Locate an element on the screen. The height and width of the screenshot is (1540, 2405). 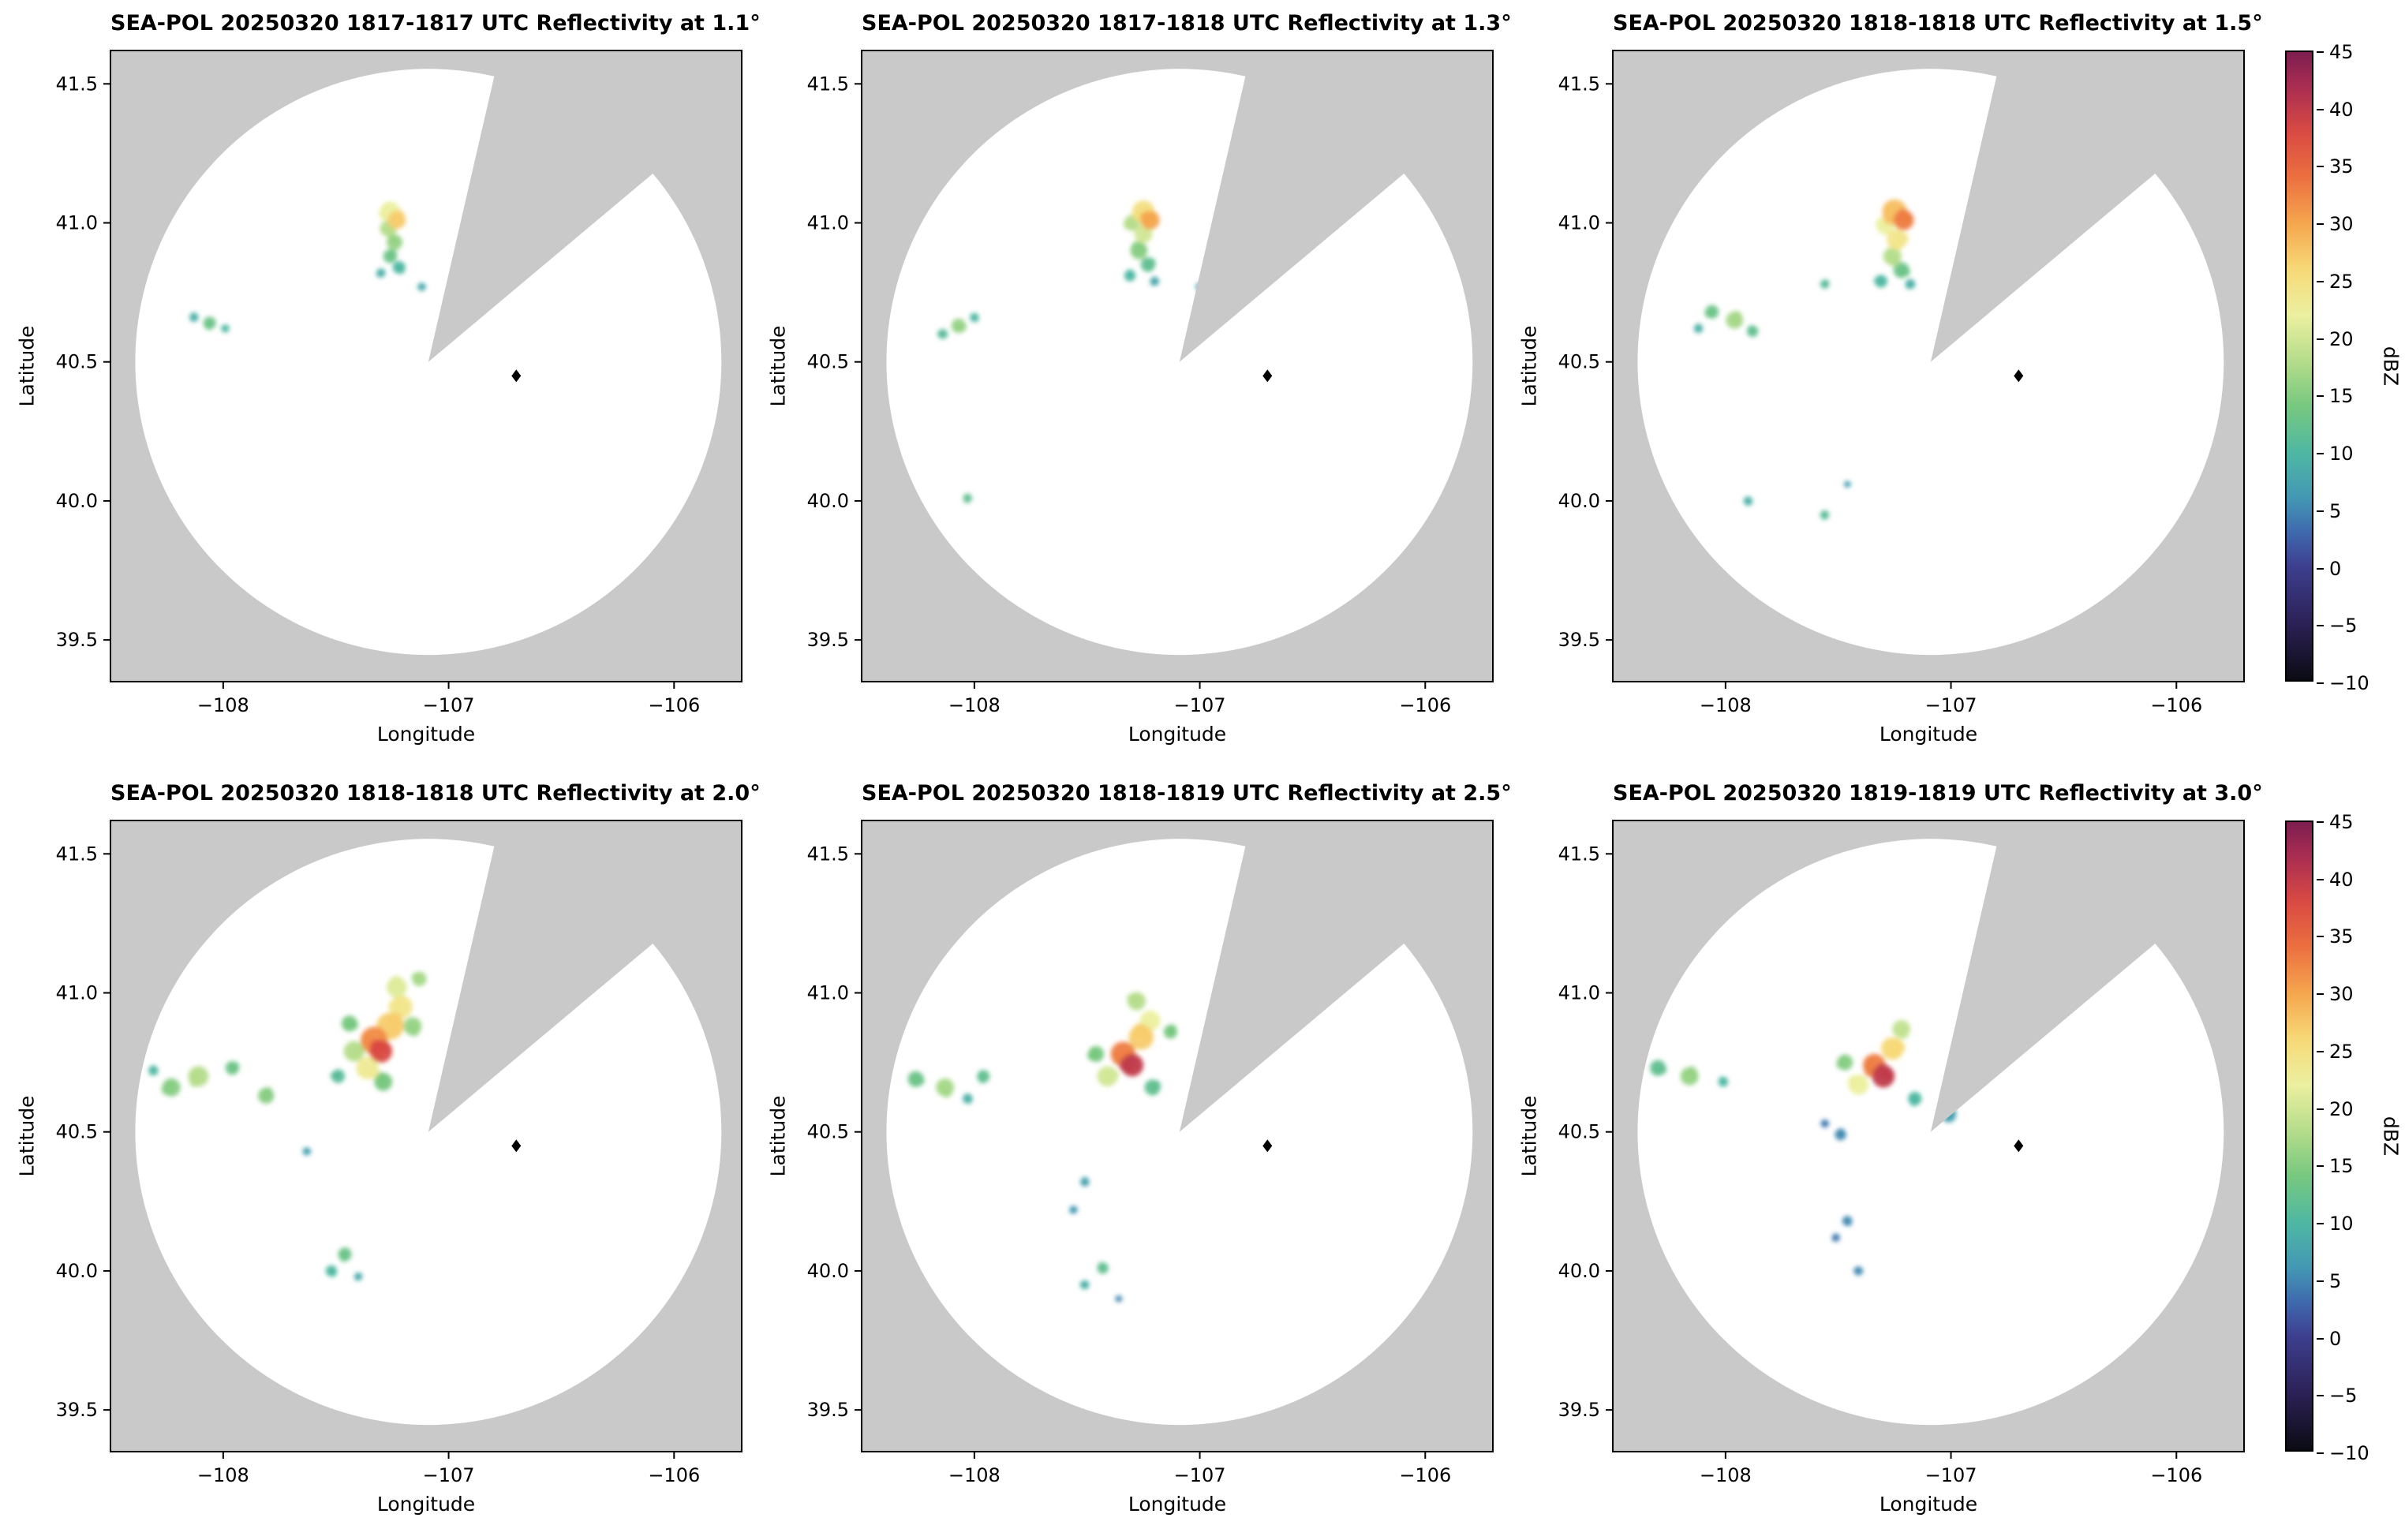
colorbar-tick-labels: 45 40 35 30 25 20 15 10 5 0 −5 −10 is located at coordinates (2361, 367).